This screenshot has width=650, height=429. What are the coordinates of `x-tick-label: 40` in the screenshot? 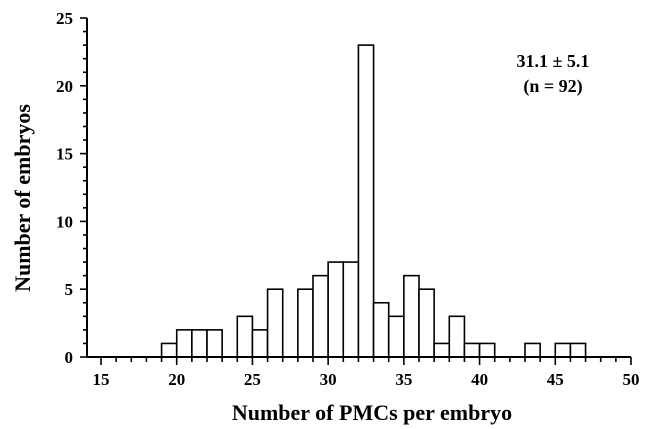 It's located at (479, 379).